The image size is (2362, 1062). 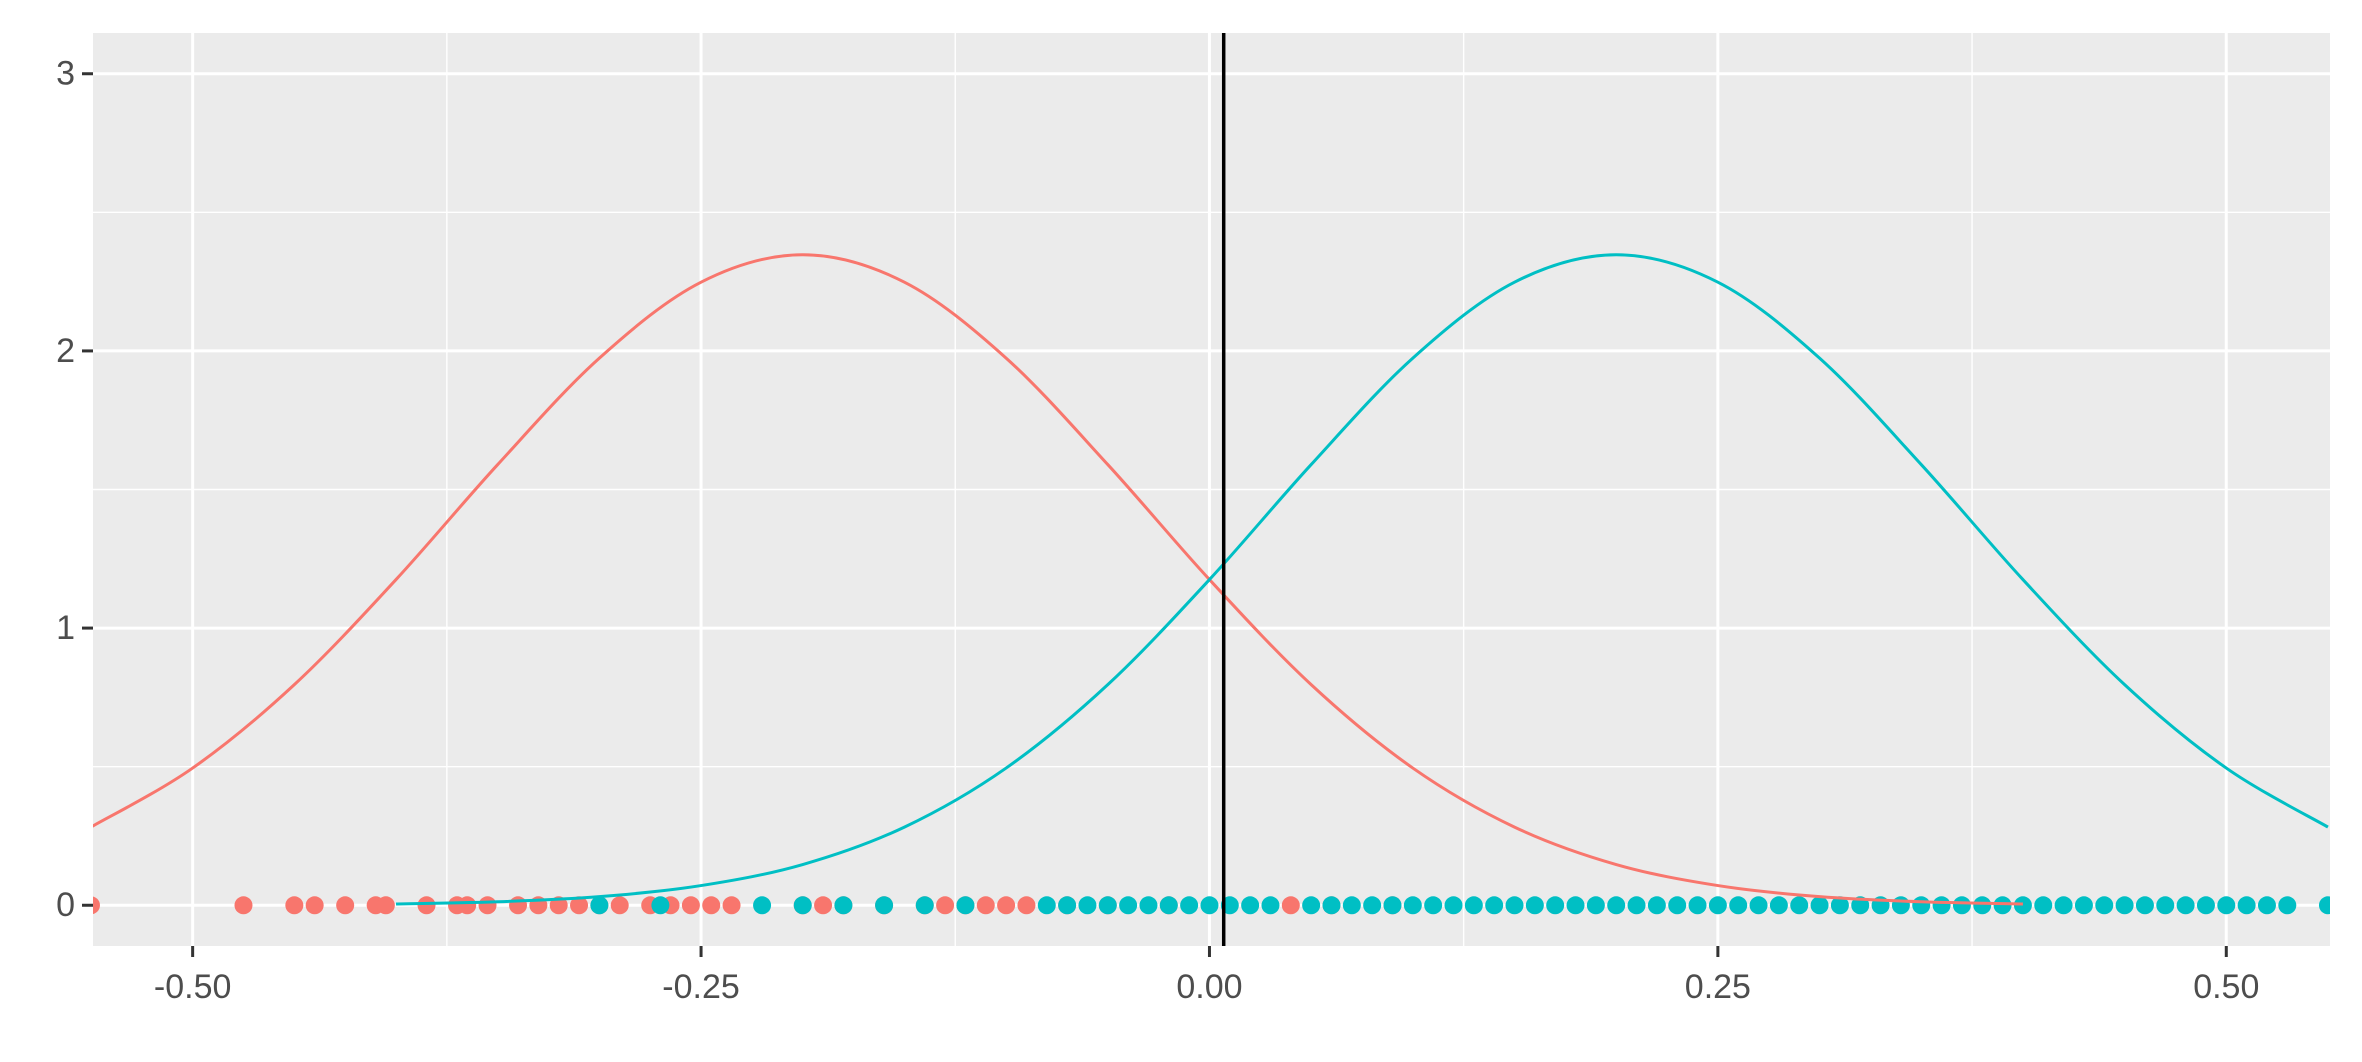 What do you see at coordinates (701, 987) in the screenshot?
I see `x-tick-label: -0.25` at bounding box center [701, 987].